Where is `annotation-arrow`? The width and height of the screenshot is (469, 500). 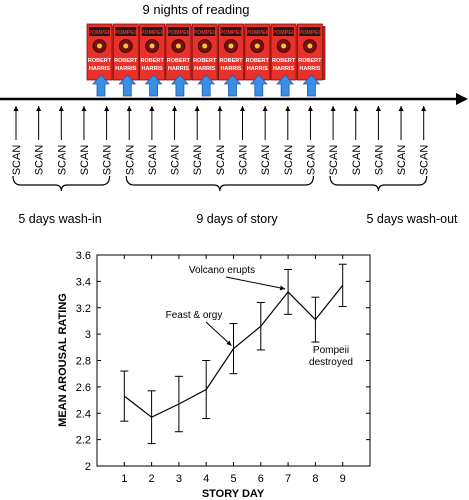
annotation-arrow is located at coordinates (218, 333).